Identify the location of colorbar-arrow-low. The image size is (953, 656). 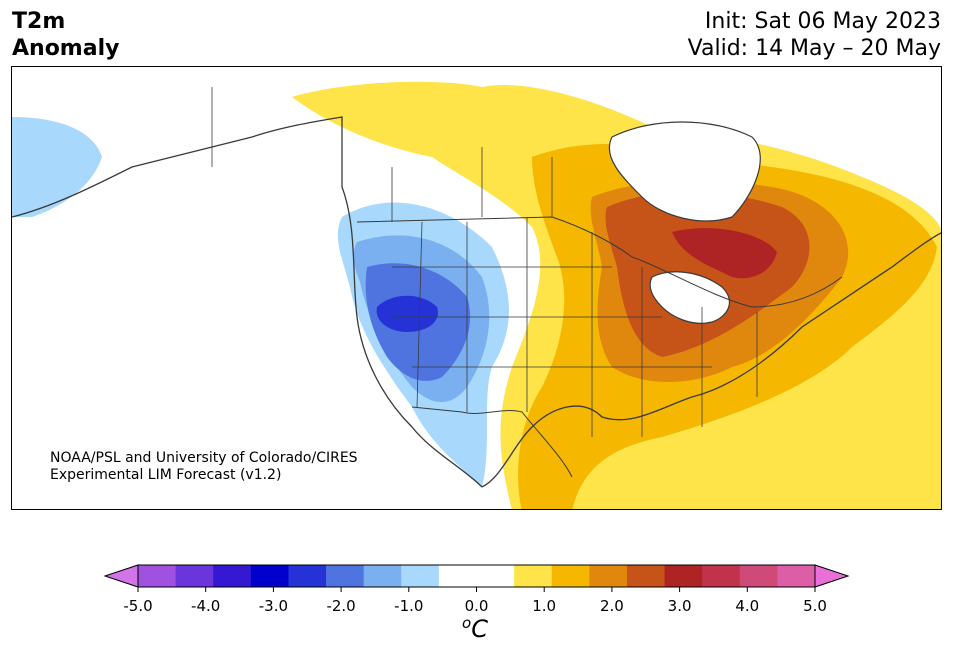
(121, 576).